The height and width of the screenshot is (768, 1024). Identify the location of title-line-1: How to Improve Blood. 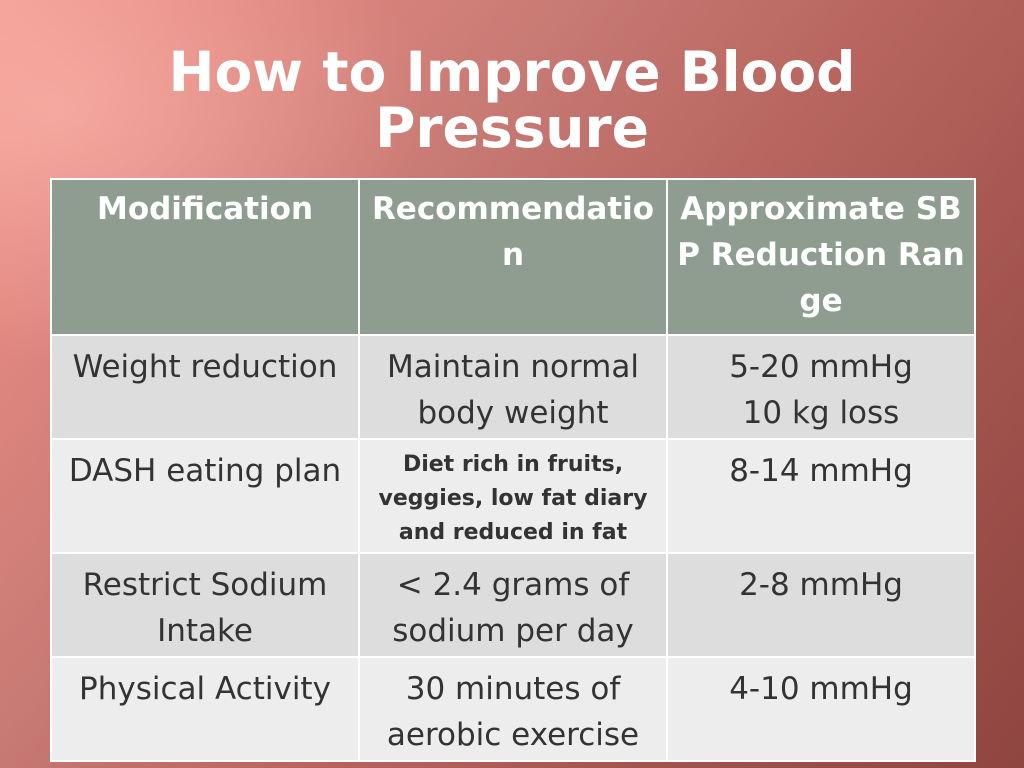
(512, 72).